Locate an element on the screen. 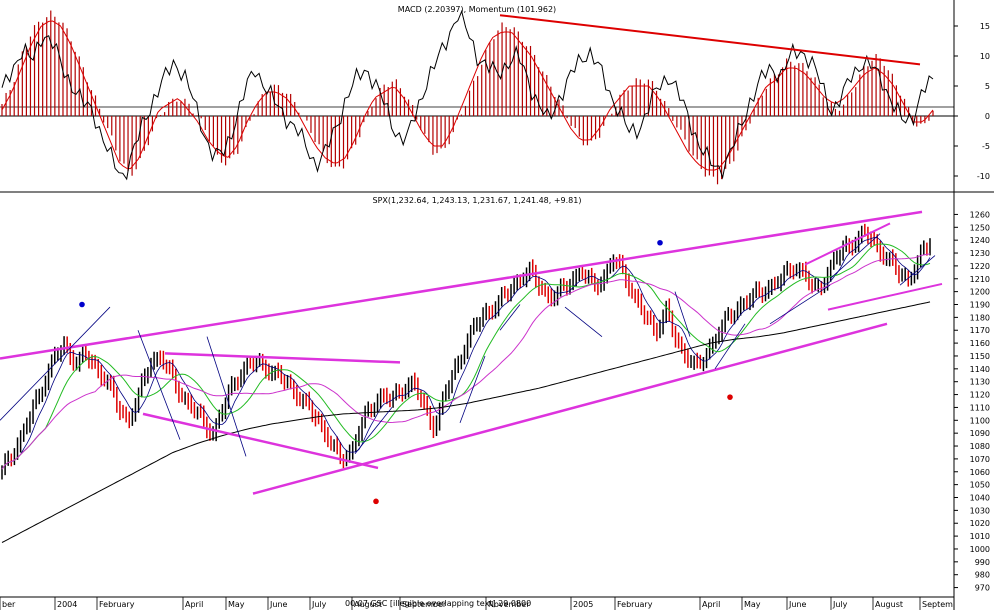 Image resolution: width=994 pixels, height=610 pixels. spx-tick-label: 1000 is located at coordinates (980, 549).